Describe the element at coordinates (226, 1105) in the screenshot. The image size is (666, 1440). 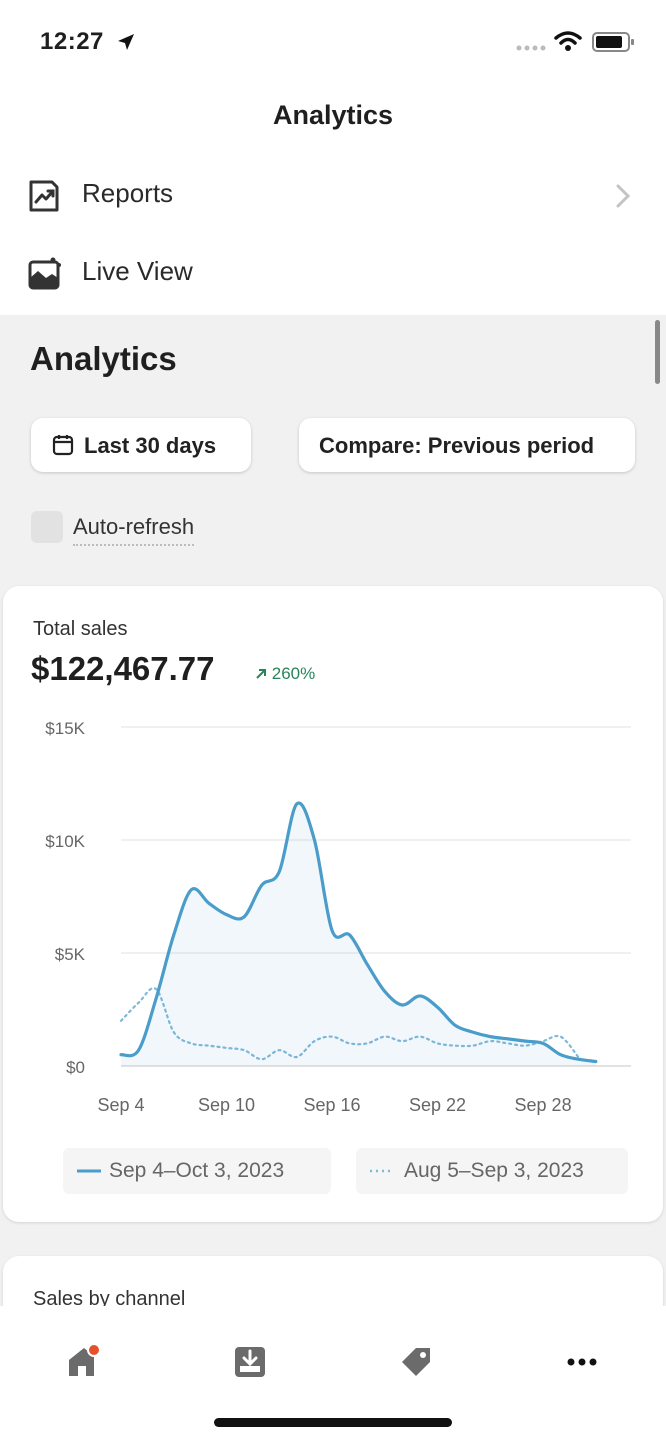
I see `x-tick-label: Sep 10` at that location.